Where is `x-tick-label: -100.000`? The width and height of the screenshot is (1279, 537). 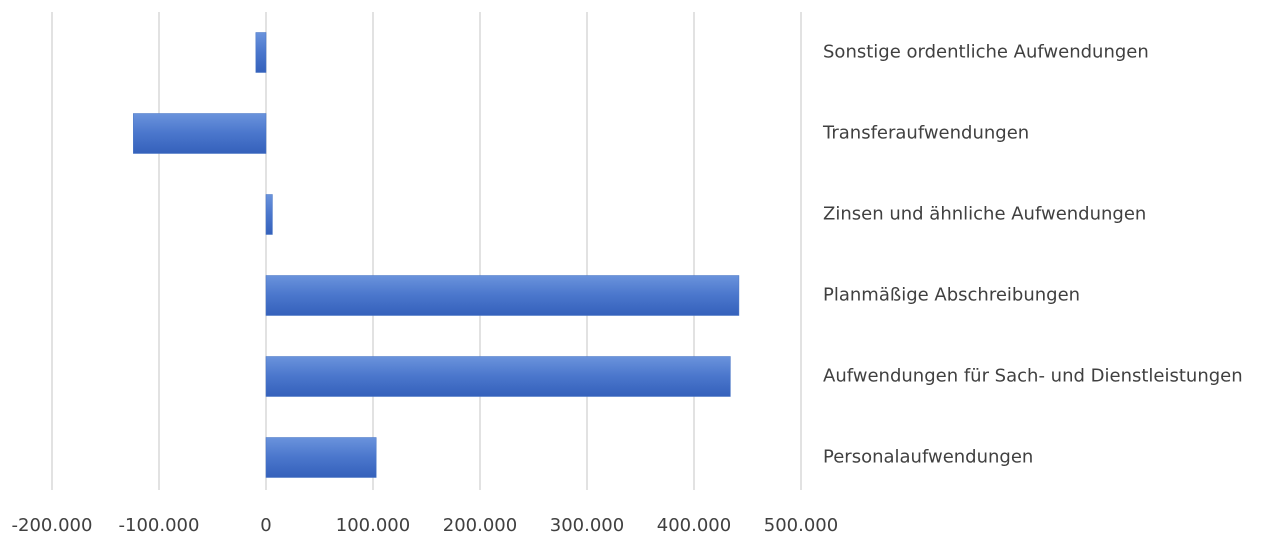
x-tick-label: -100.000 is located at coordinates (159, 525).